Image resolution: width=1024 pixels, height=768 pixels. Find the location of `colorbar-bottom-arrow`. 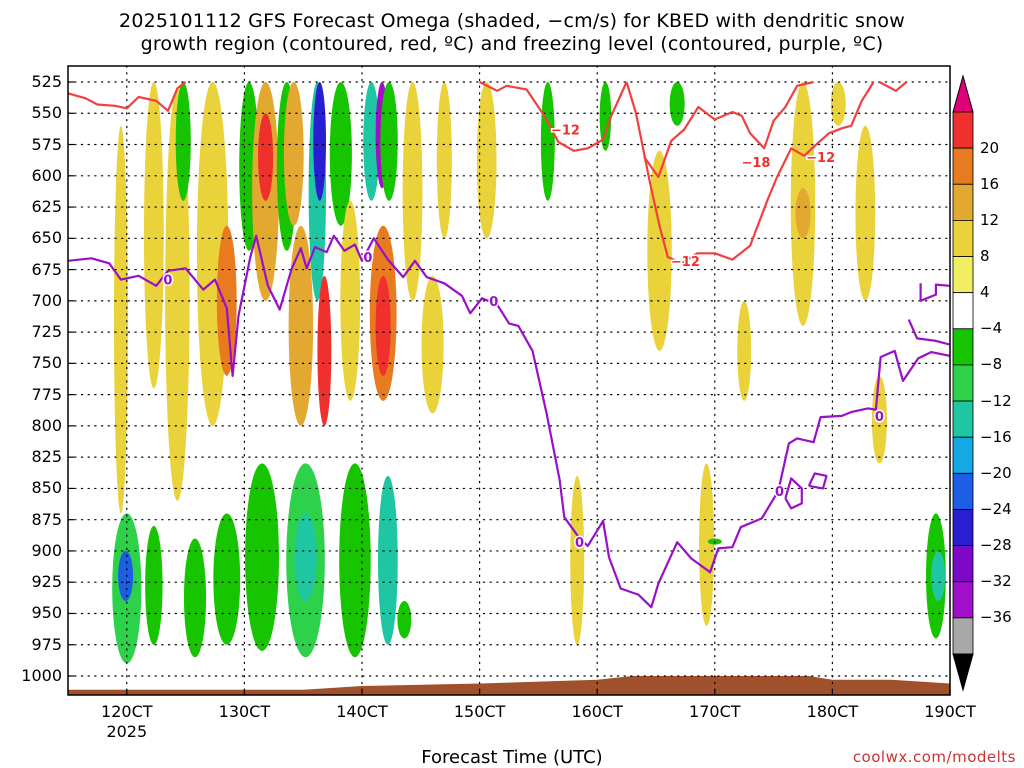

colorbar-bottom-arrow is located at coordinates (963, 672).